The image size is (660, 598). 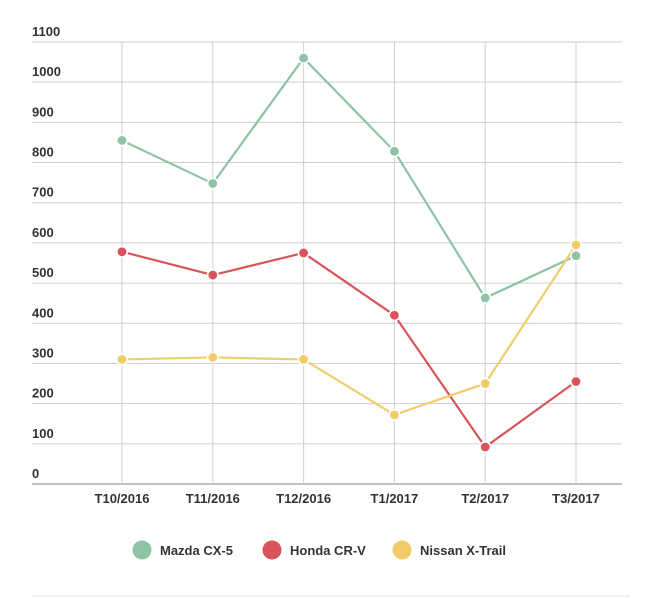 I want to click on x-tick-label: T11/2016, so click(x=213, y=498).